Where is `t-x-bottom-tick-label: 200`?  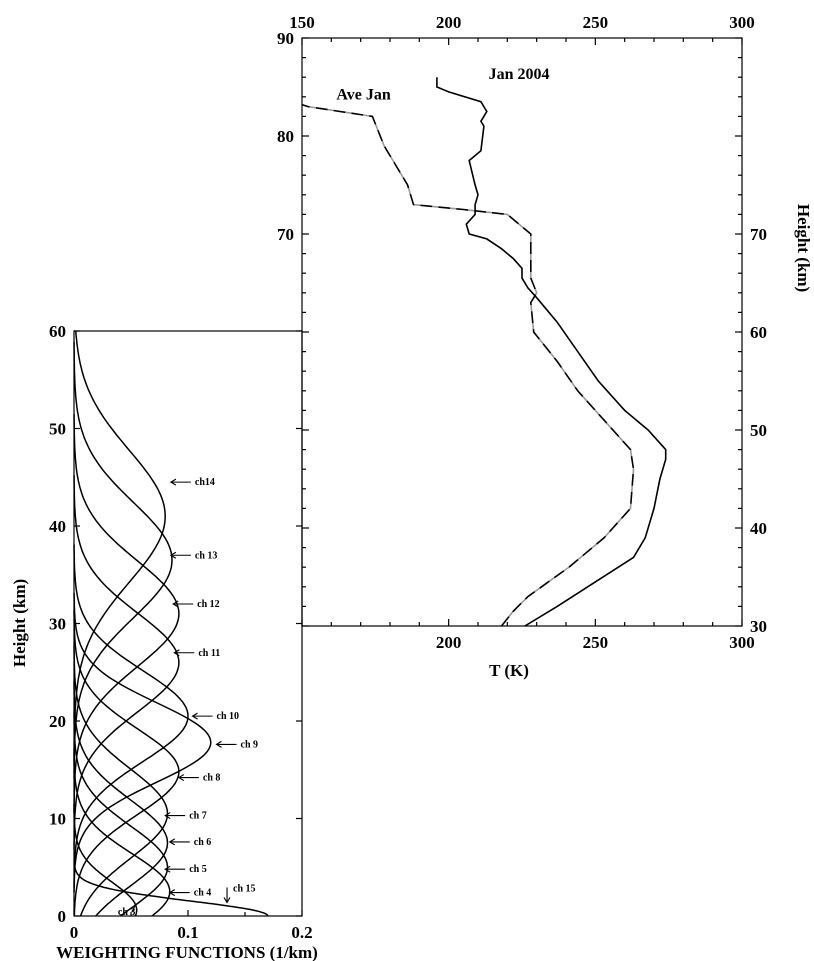
t-x-bottom-tick-label: 200 is located at coordinates (449, 642).